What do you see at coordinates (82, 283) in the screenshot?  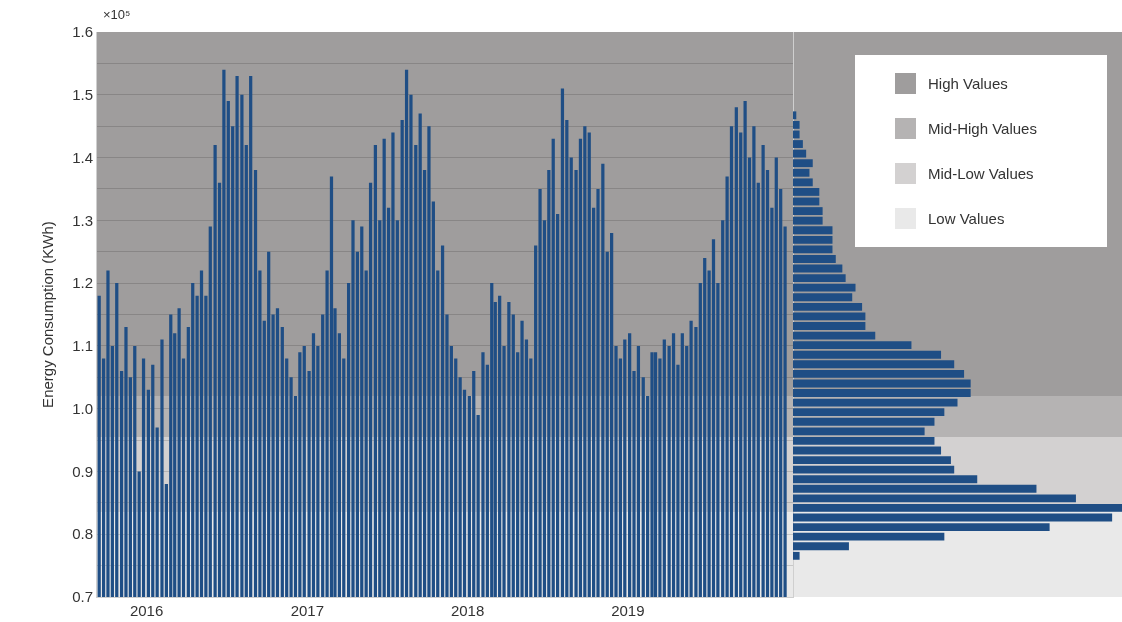 I see `y-tick-label: 1.2` at bounding box center [82, 283].